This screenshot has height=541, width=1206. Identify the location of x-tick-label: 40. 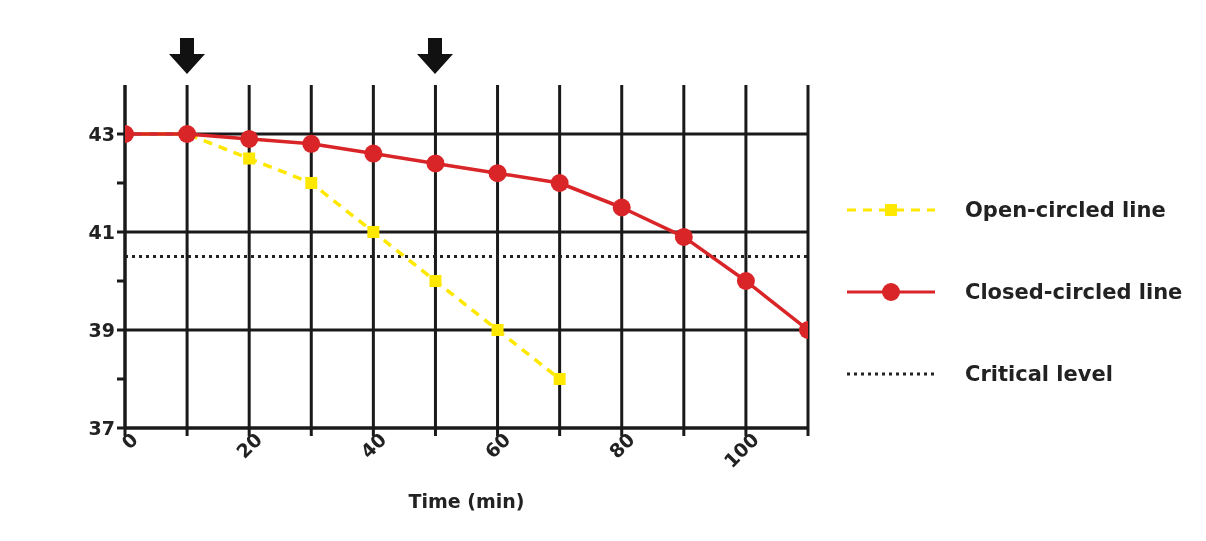
(373, 445).